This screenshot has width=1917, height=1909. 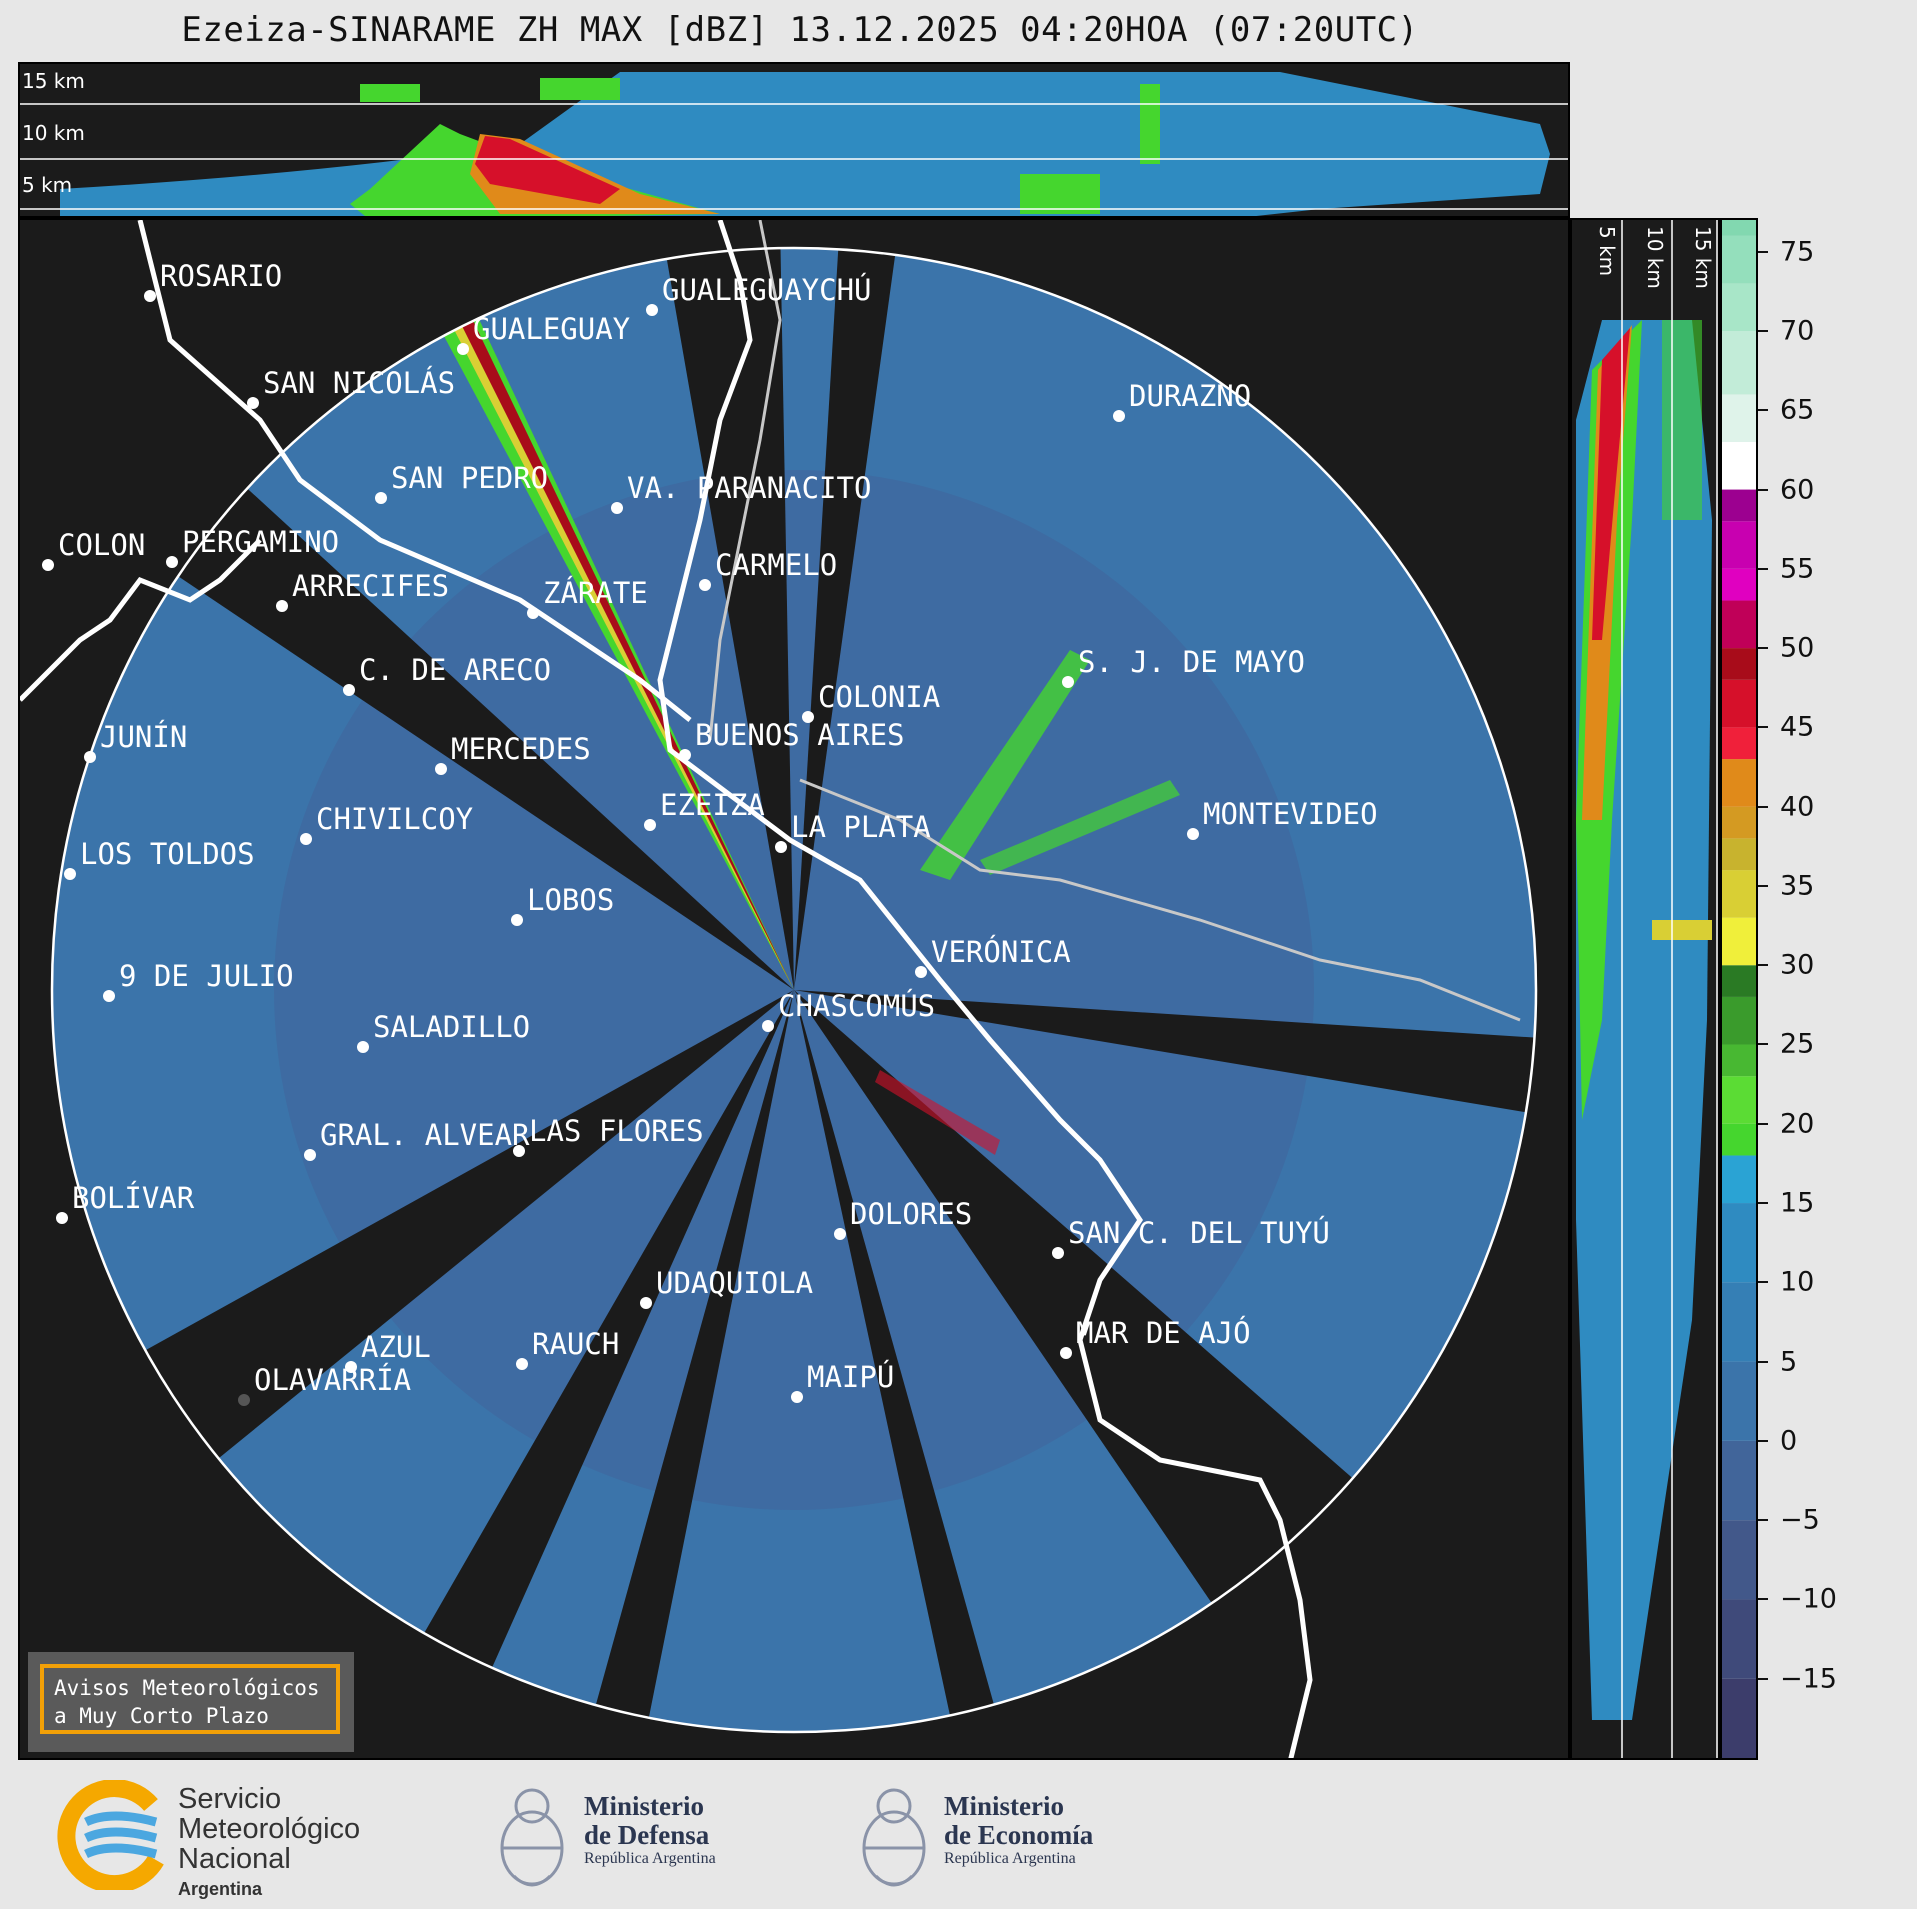 I want to click on city-marker: GUALEGUAY, so click(x=543, y=333).